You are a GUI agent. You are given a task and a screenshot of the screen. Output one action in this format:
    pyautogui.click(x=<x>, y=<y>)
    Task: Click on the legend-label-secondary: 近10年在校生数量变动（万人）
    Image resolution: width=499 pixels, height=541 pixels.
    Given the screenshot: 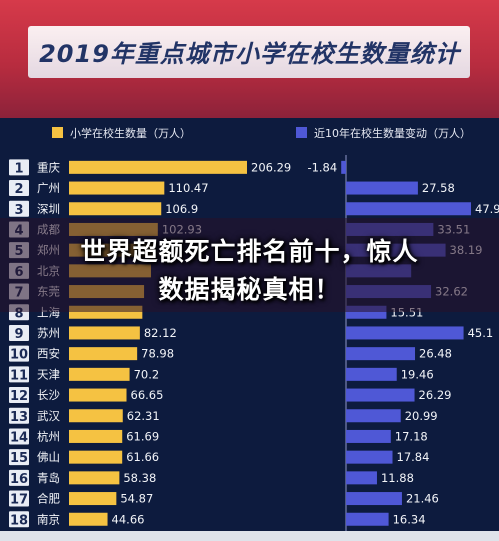 What is the action you would take?
    pyautogui.click(x=392, y=133)
    